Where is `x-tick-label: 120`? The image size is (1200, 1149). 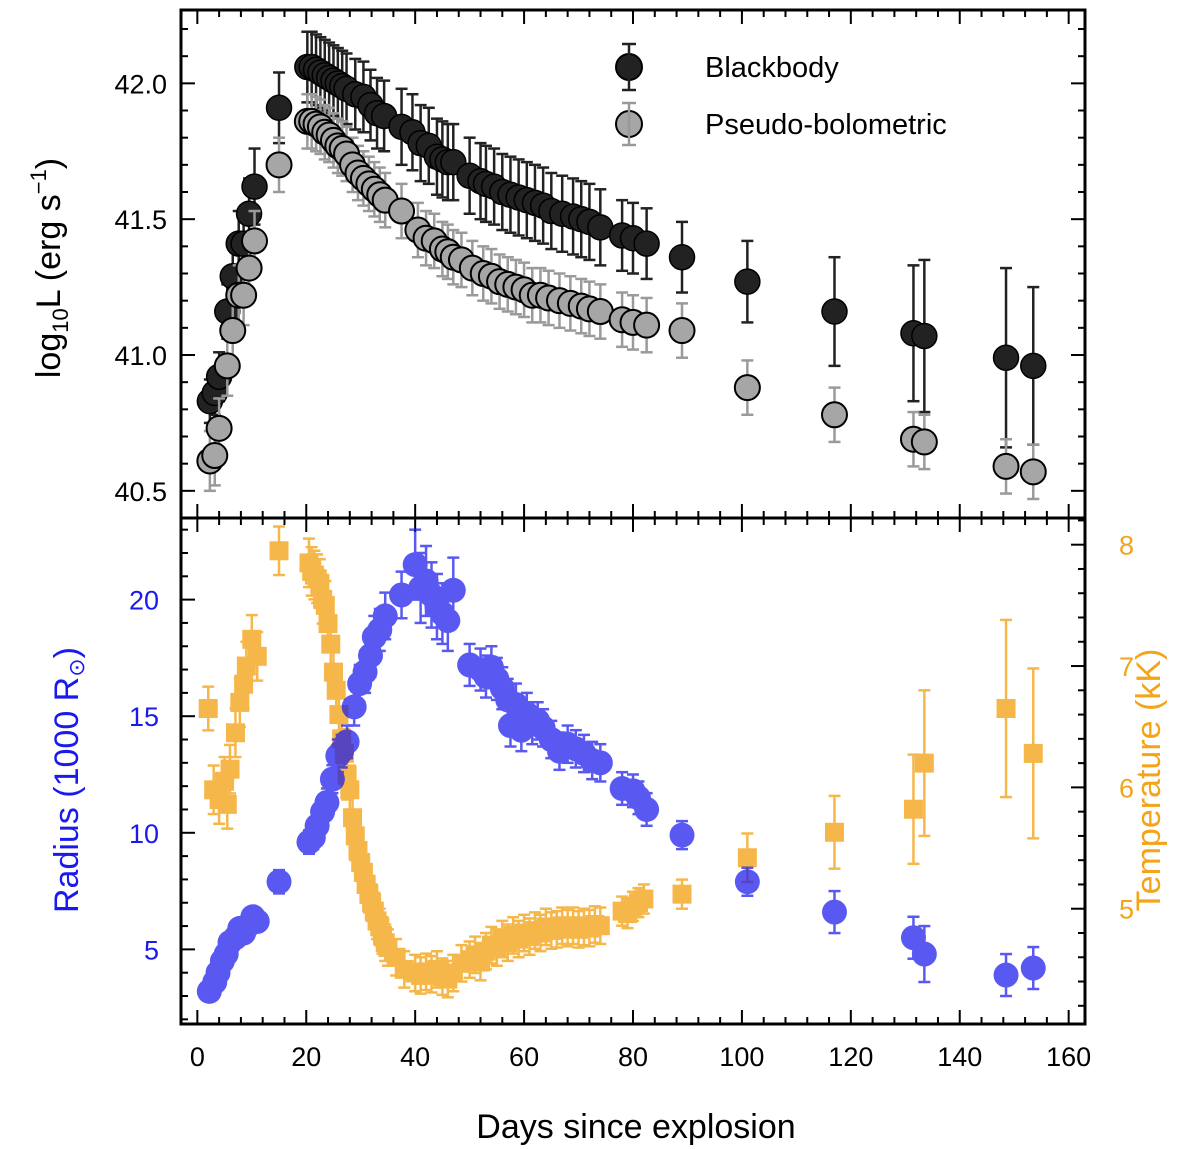 x-tick-label: 120 is located at coordinates (850, 1057).